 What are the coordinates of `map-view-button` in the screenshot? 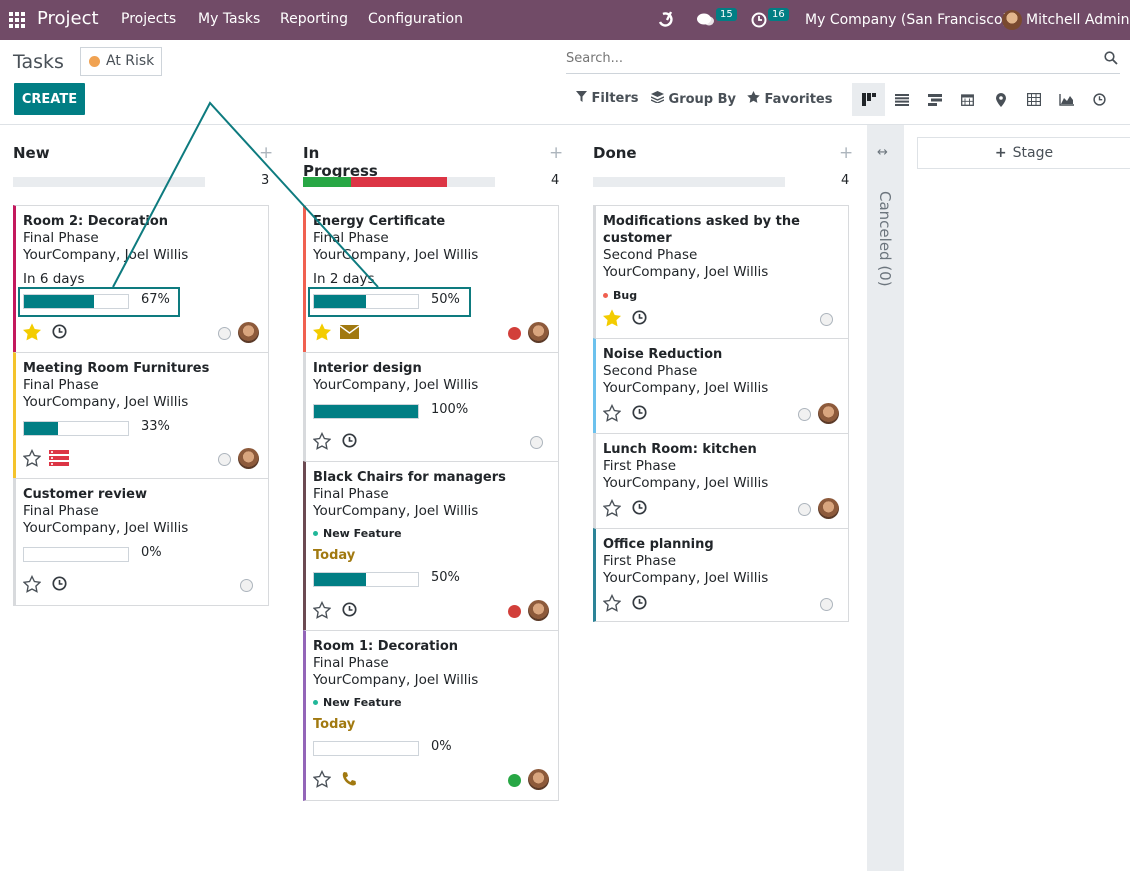 It's located at (1000, 99).